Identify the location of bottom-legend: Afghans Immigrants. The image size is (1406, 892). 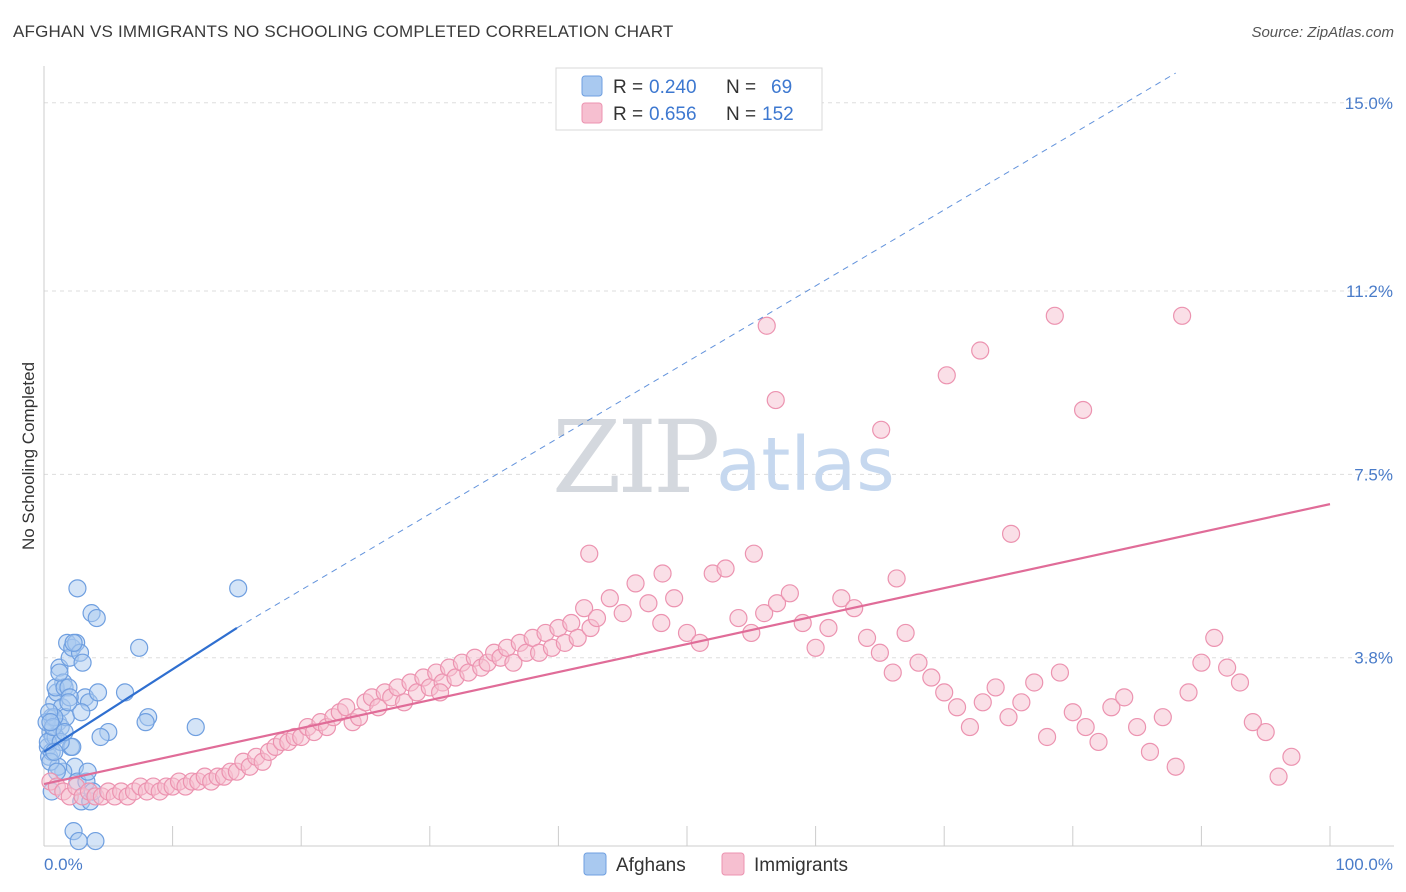
(715, 864).